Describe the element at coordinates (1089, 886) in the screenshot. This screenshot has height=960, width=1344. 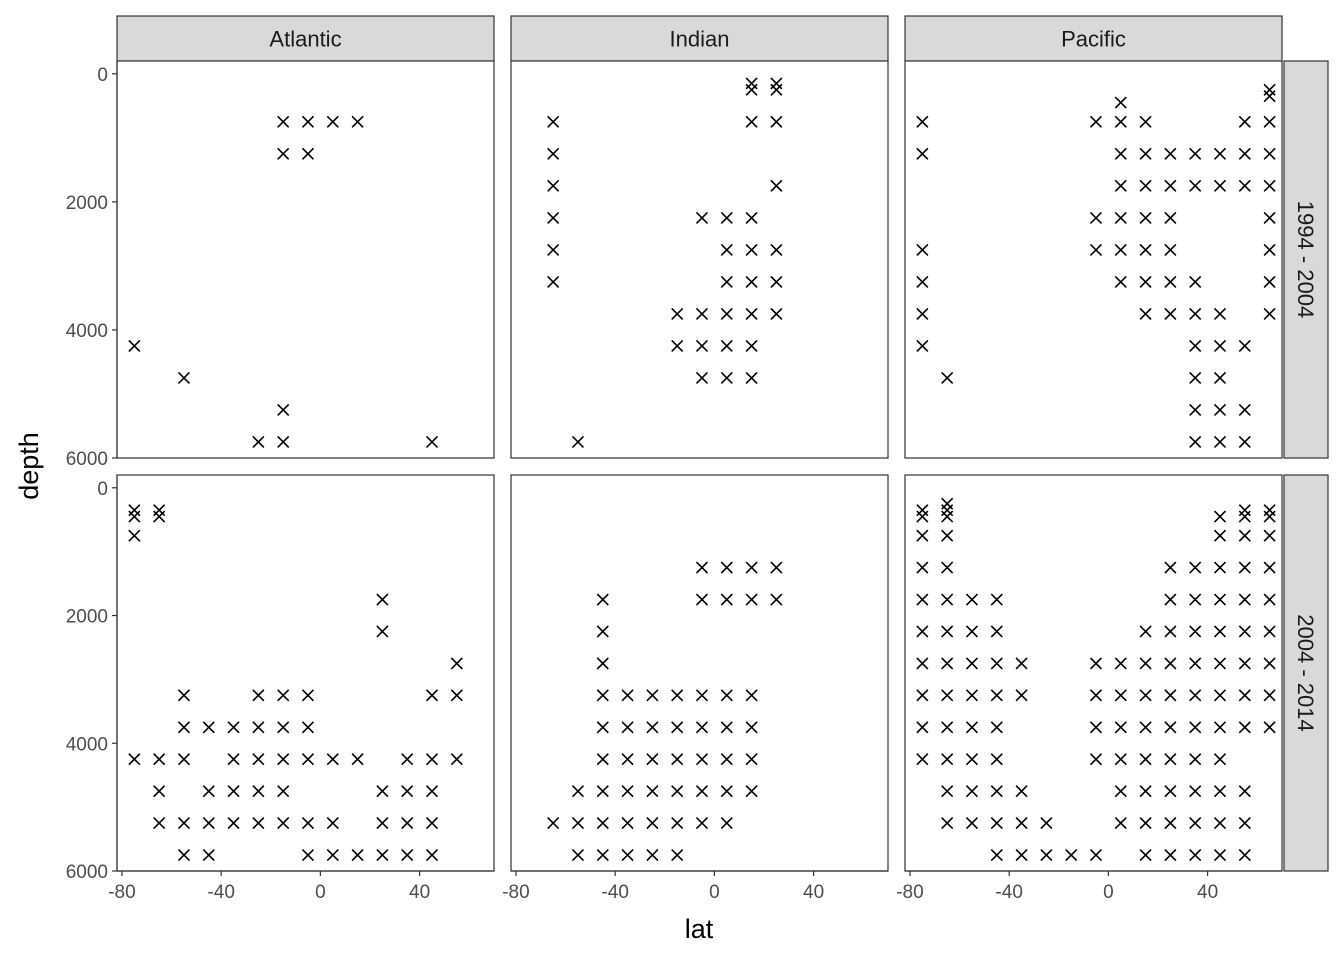
I see `x-axis-pacific: -80 -40 0 40` at that location.